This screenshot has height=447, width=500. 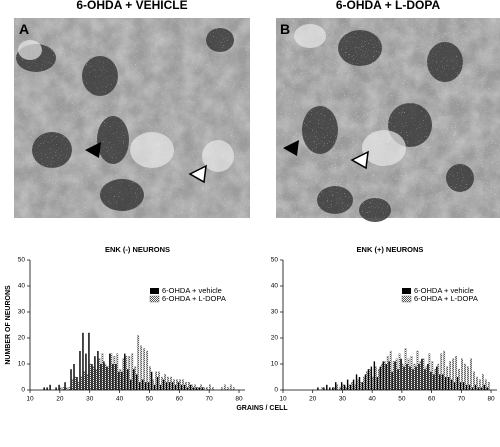 I want to click on x-tick-label: 10, so click(x=283, y=399).